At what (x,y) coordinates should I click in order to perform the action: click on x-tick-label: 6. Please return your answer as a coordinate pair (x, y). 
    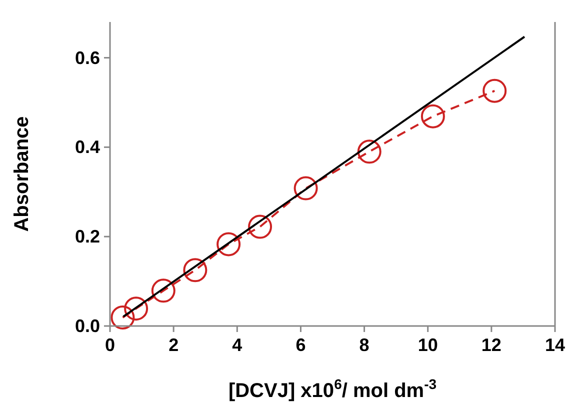
    Looking at the image, I should click on (301, 345).